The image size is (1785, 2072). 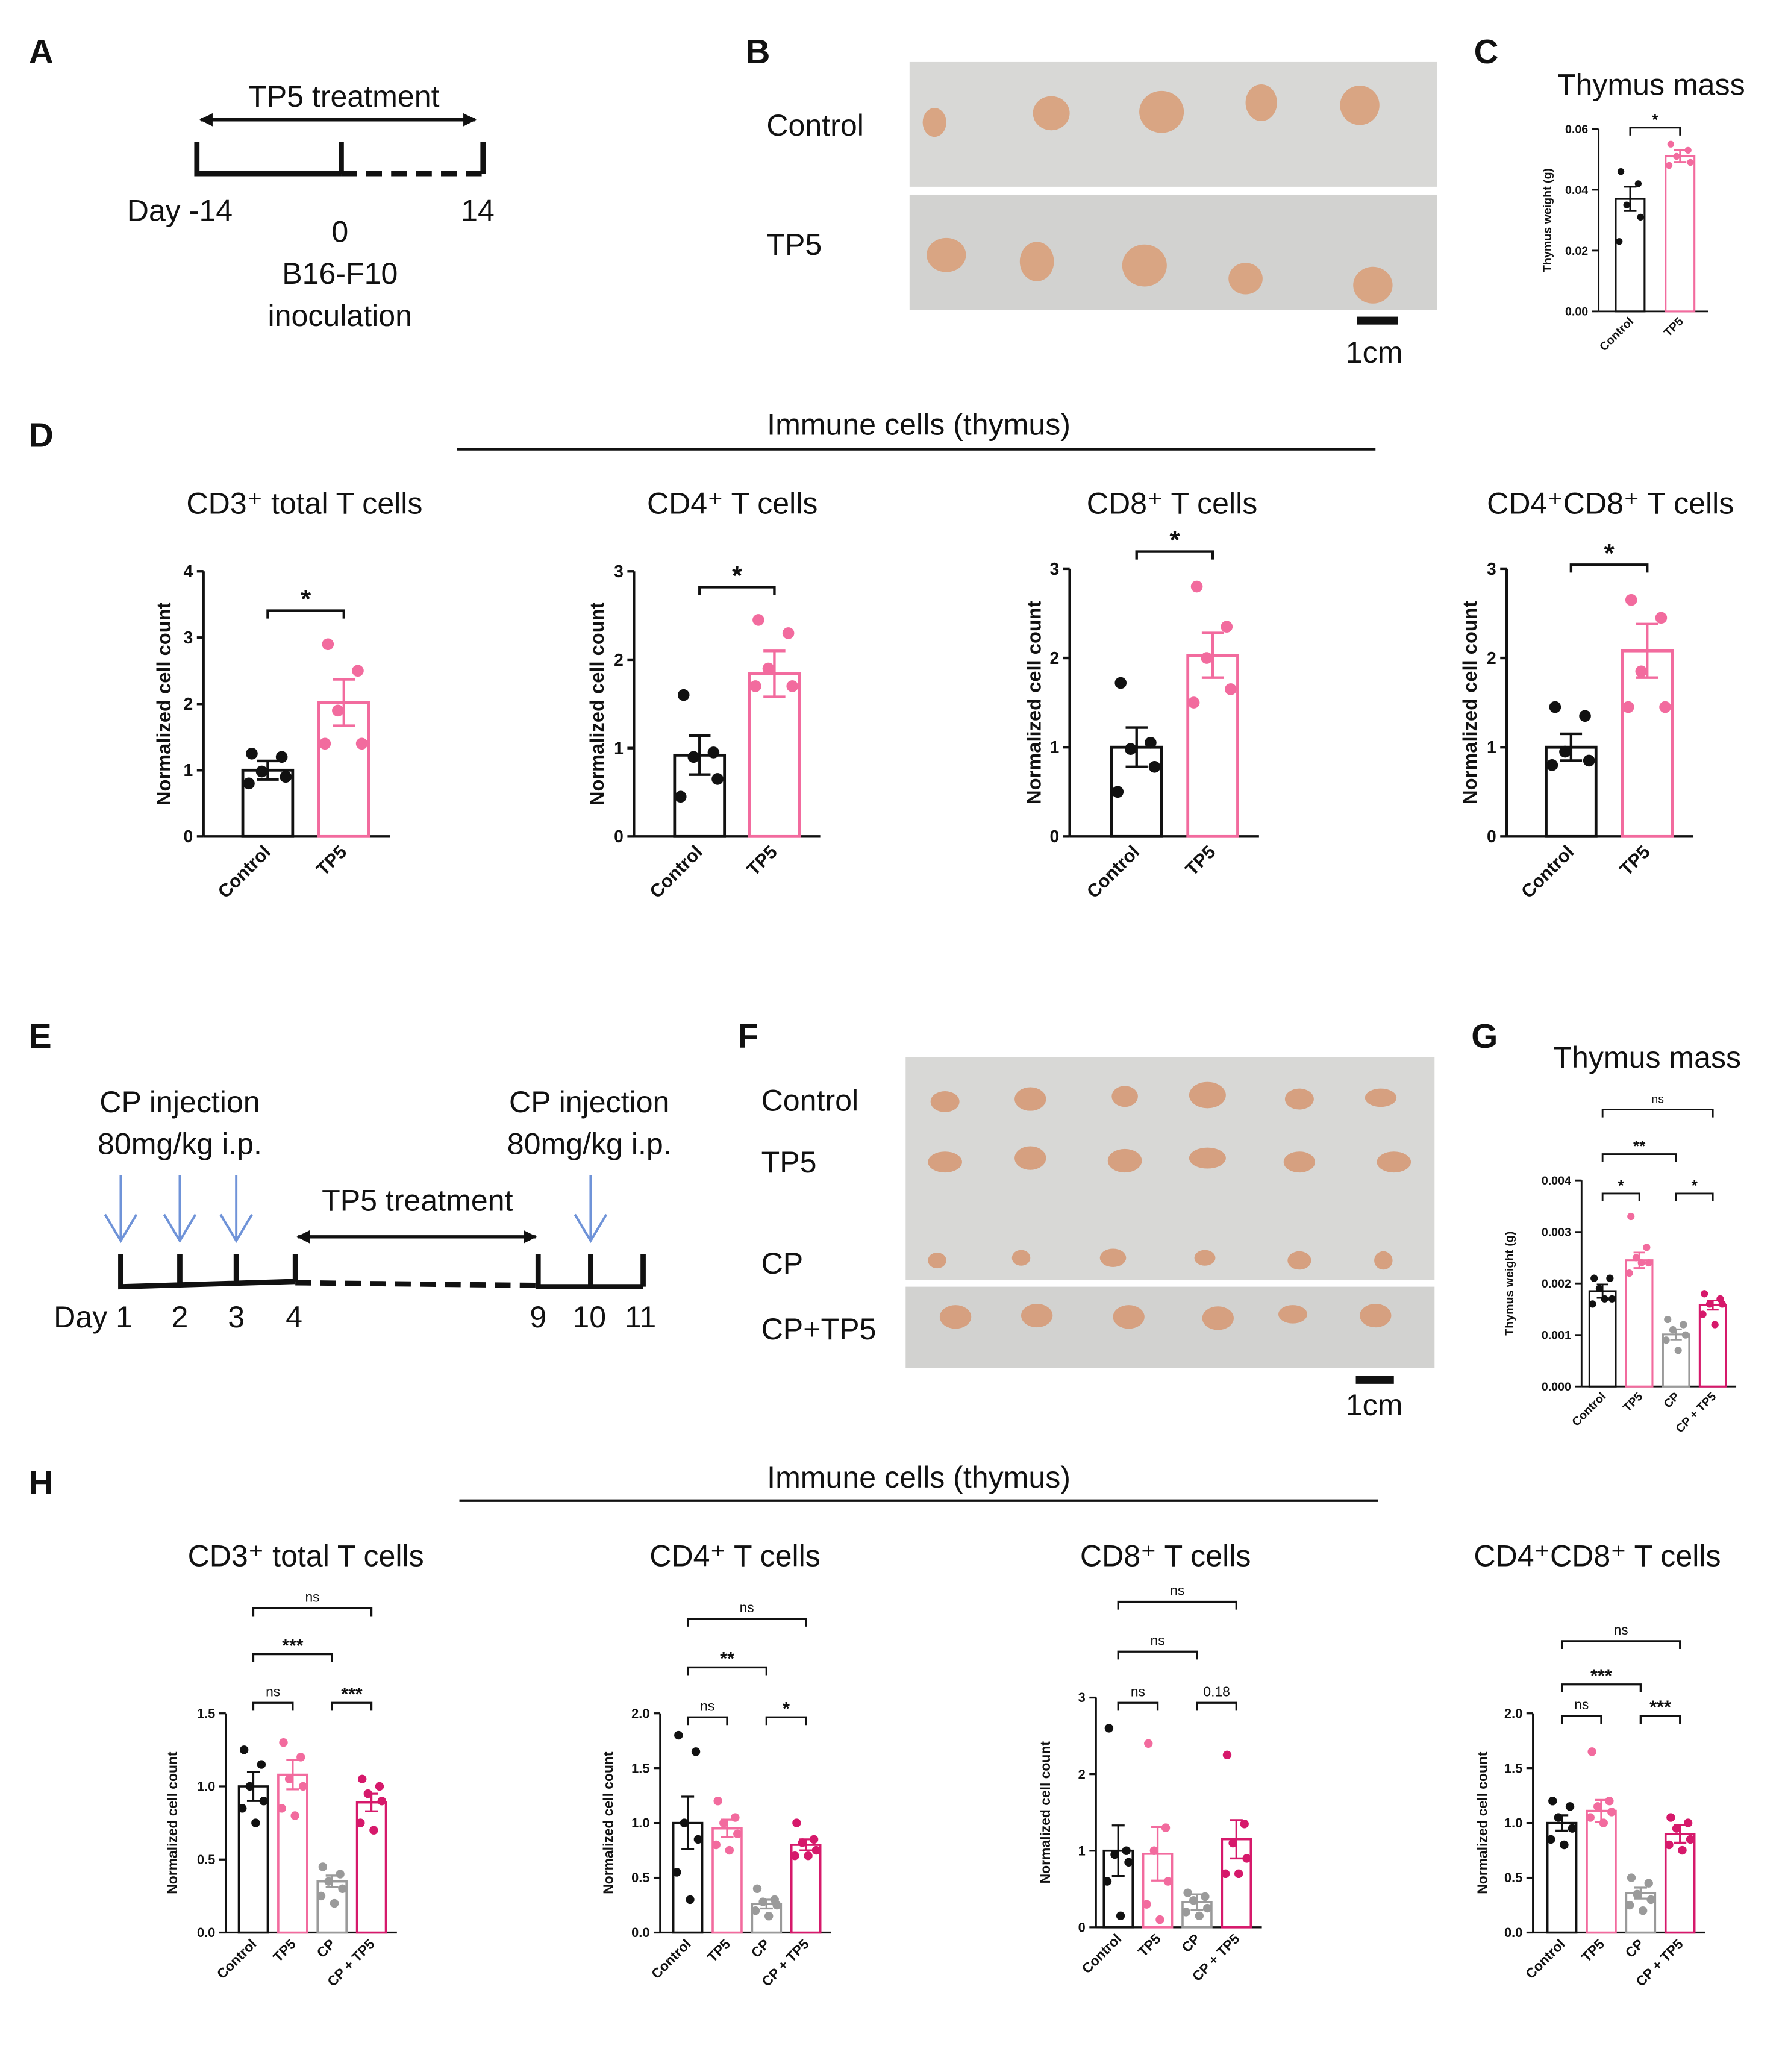 What do you see at coordinates (206, 1713) in the screenshot?
I see `y-tick-label: 1.5` at bounding box center [206, 1713].